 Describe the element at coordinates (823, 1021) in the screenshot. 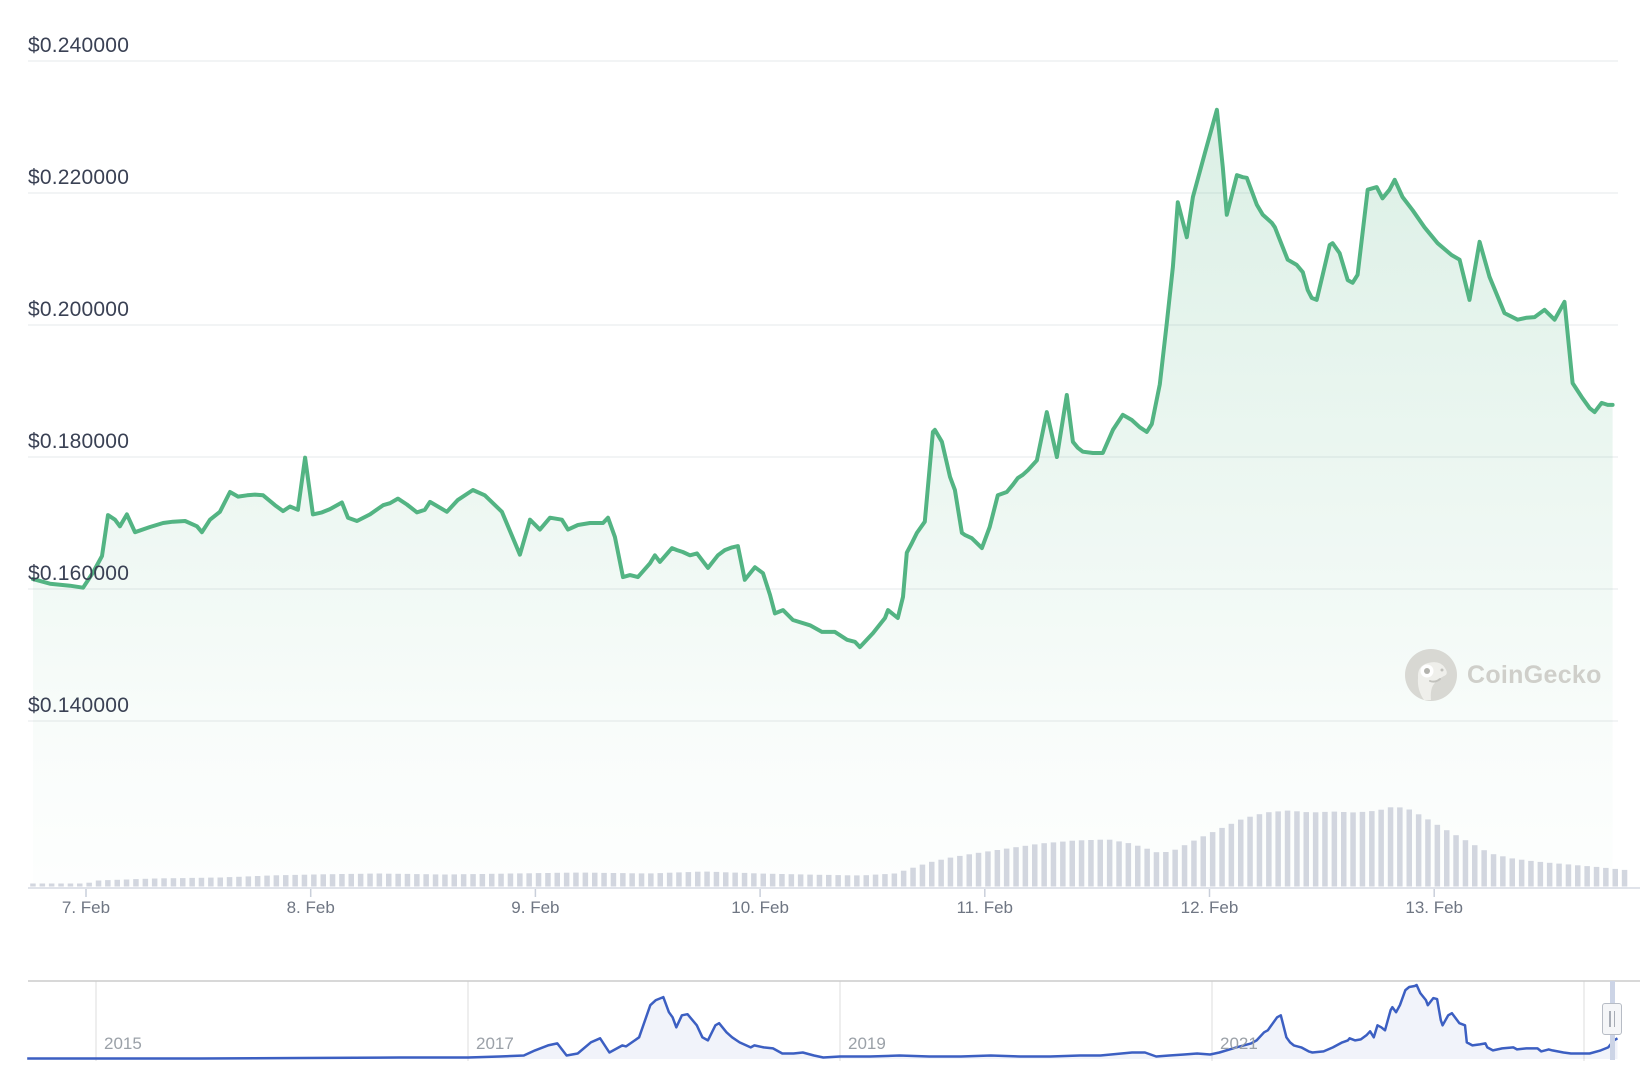

I see `navigator-line` at that location.